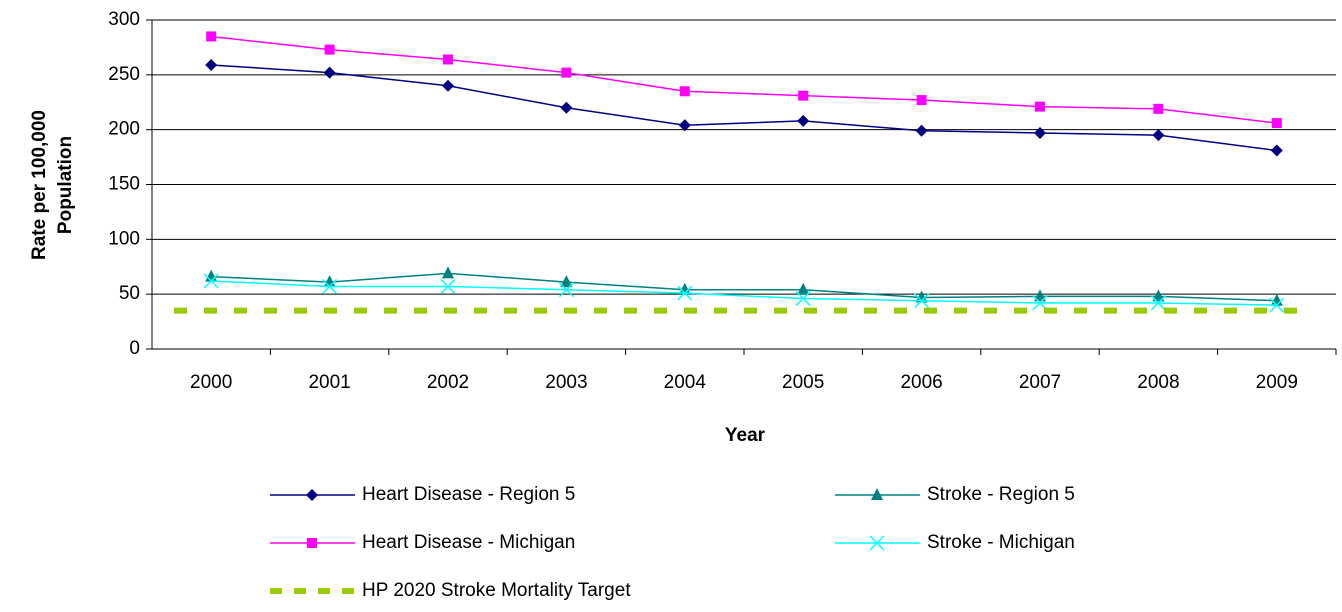 This screenshot has width=1342, height=612. Describe the element at coordinates (129, 293) in the screenshot. I see `y-tick-label: 50` at that location.